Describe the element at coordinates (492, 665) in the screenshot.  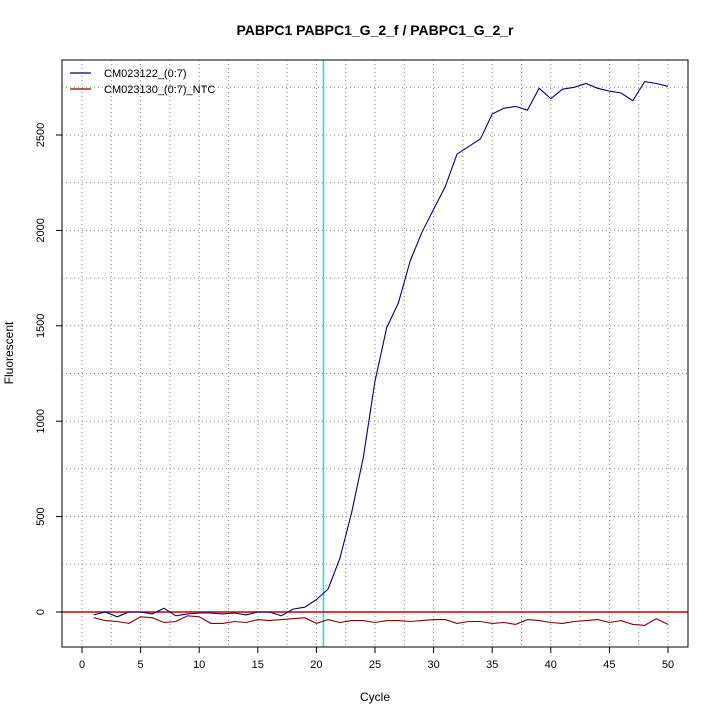
I see `x-tick-label: 35` at that location.